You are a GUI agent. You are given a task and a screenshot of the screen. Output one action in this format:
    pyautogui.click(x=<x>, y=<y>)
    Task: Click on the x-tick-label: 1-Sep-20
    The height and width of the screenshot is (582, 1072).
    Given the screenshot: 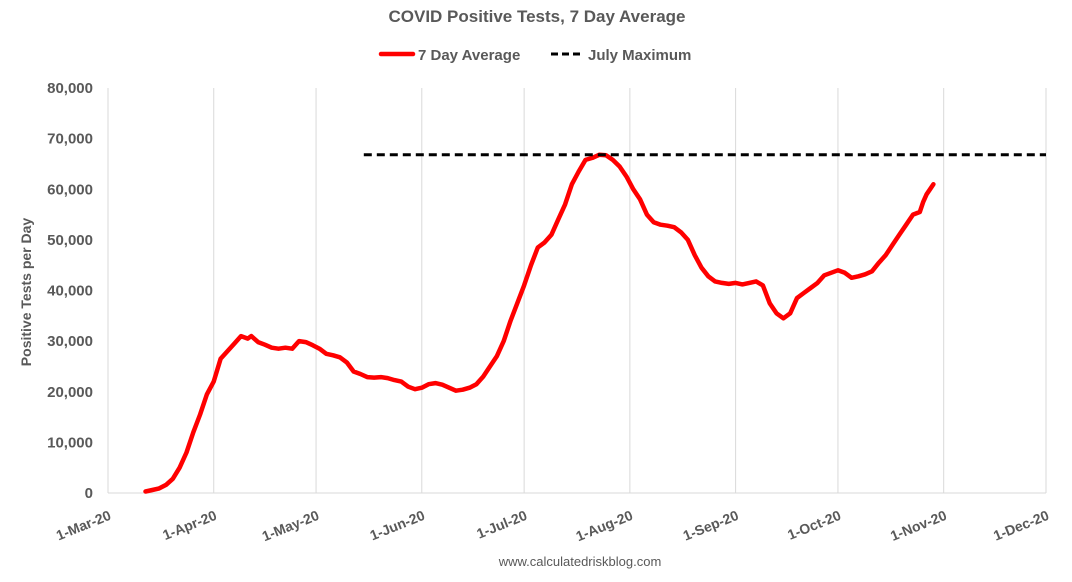 What is the action you would take?
    pyautogui.click(x=711, y=525)
    